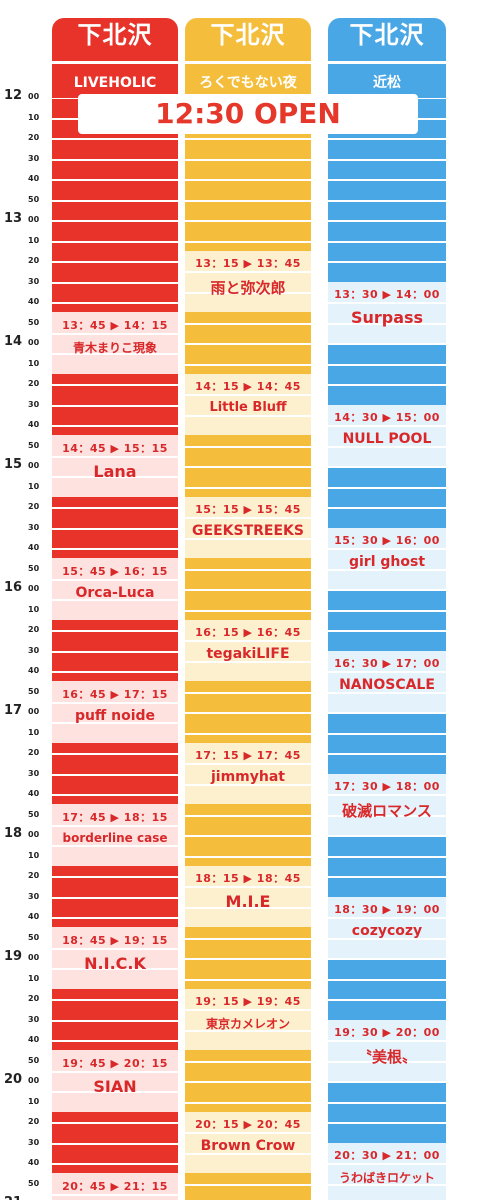 Image resolution: width=490 pixels, height=1200 pixels. What do you see at coordinates (248, 654) in the screenshot?
I see `artist-name: tegakiLIFE` at bounding box center [248, 654].